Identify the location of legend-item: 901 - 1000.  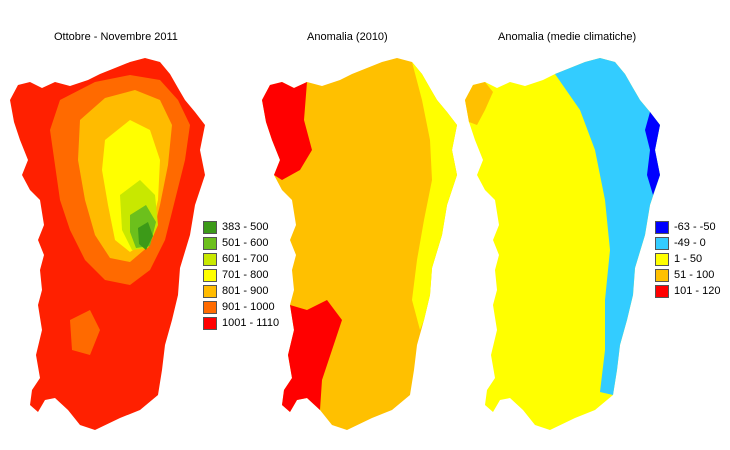
(241, 307).